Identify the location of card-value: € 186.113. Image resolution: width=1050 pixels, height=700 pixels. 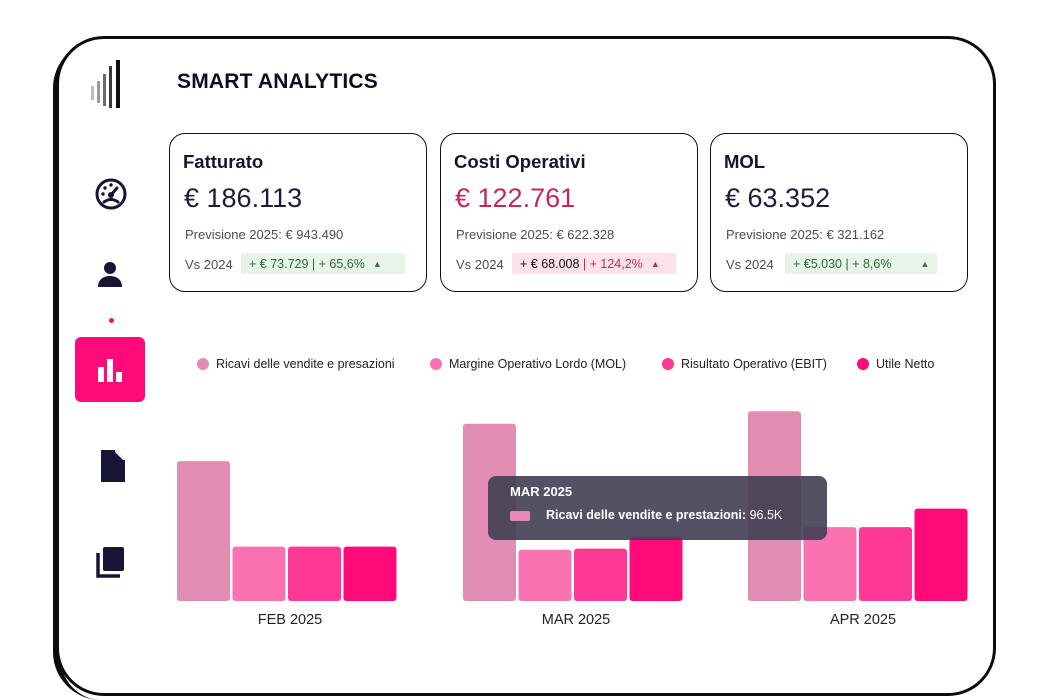
(243, 198).